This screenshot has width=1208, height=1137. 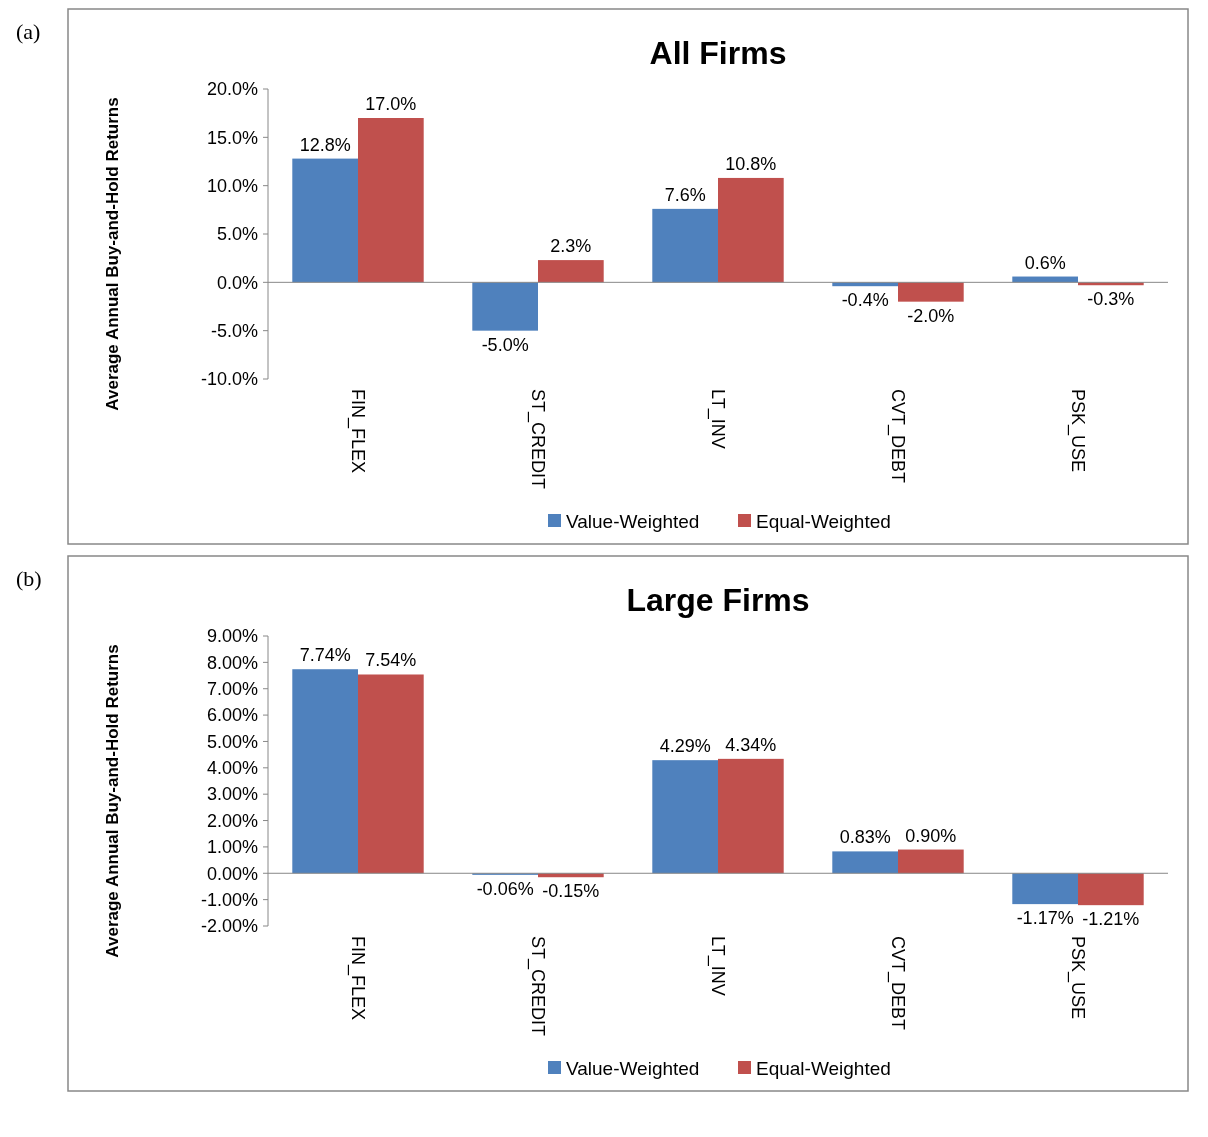 I want to click on y-tick-label: 5.00%, so click(x=232, y=741).